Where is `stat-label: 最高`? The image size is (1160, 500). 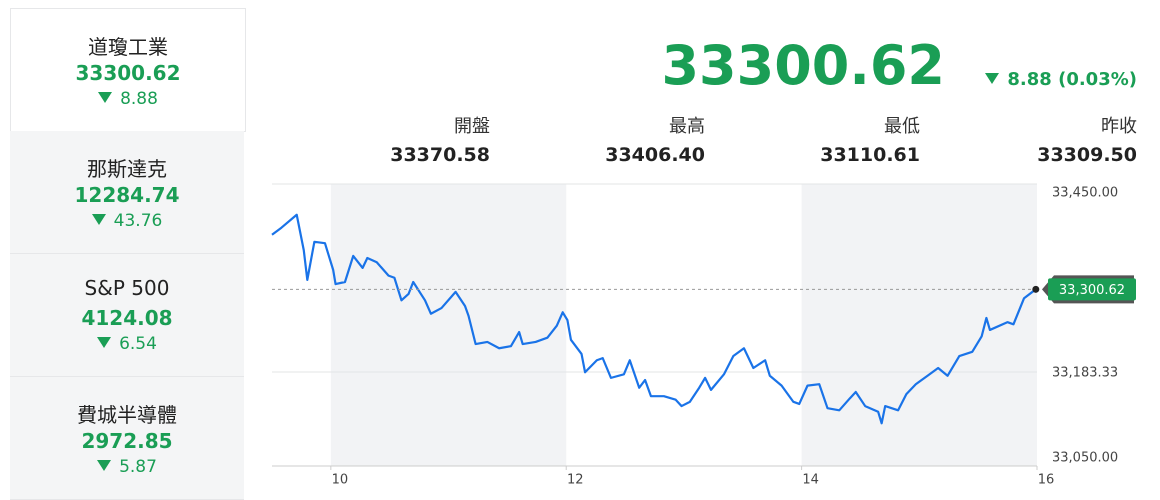 stat-label: 最高 is located at coordinates (687, 126).